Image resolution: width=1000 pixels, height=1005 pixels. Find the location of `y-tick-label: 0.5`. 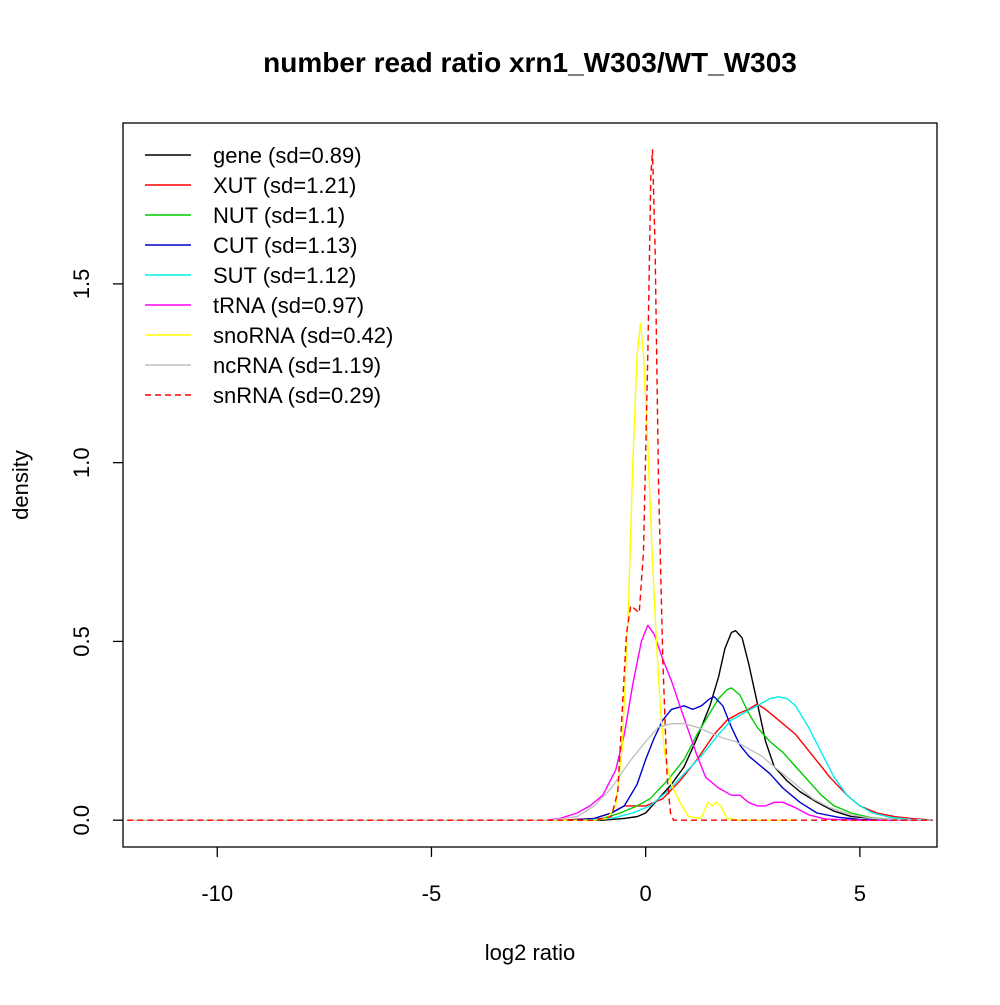

y-tick-label: 0.5 is located at coordinates (81, 641).